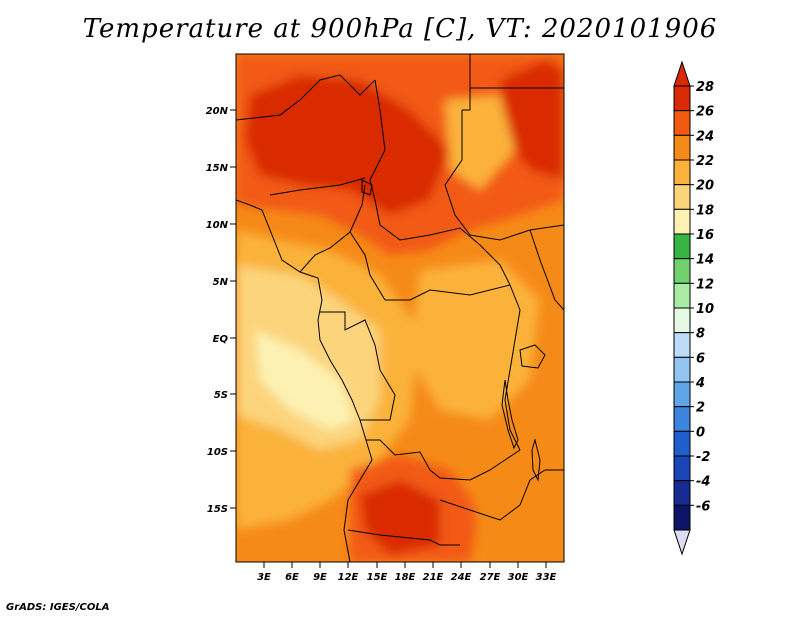  I want to click on lon-tick-label: 6E, so click(292, 577).